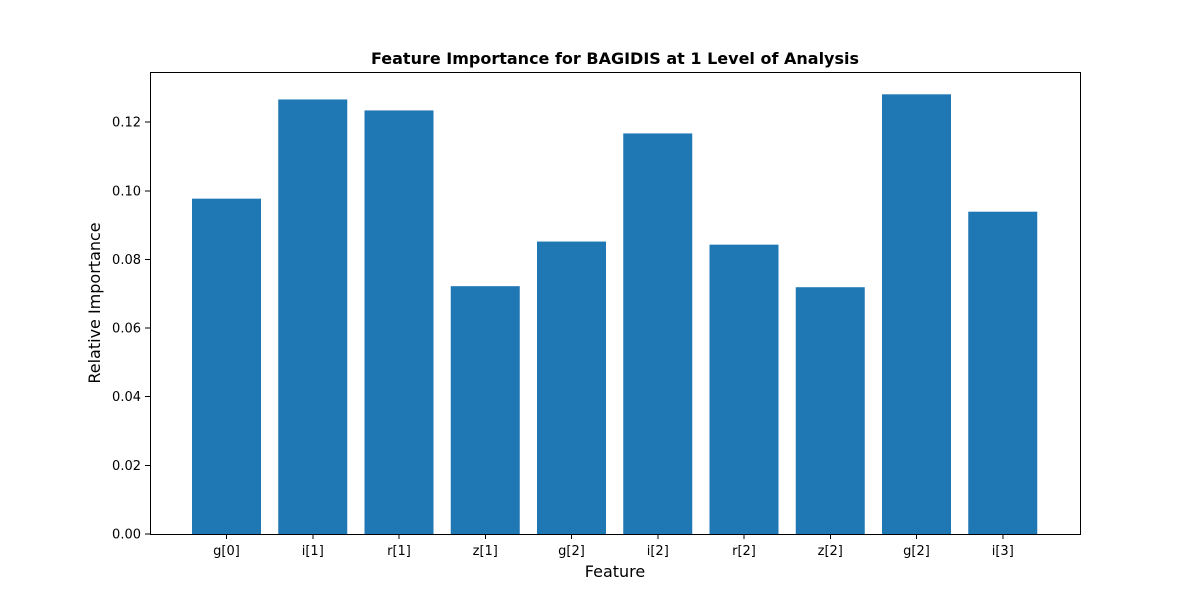  What do you see at coordinates (1003, 551) in the screenshot?
I see `x-tick-label-9: i[3]` at bounding box center [1003, 551].